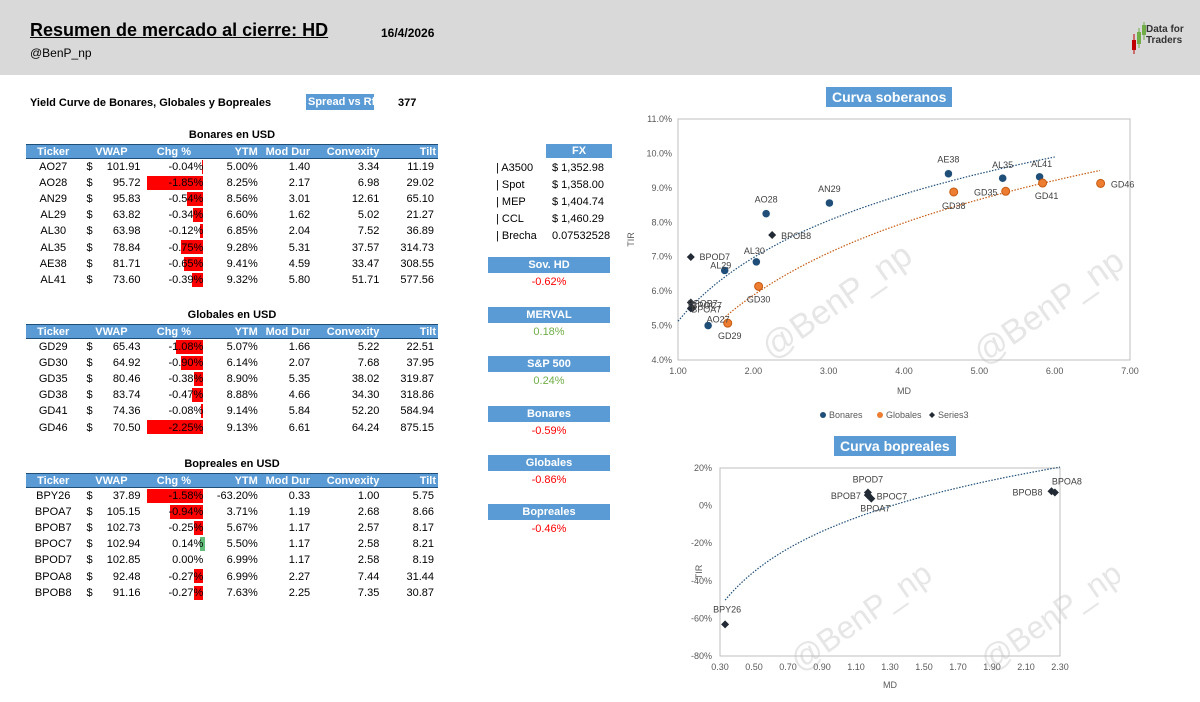 Image resolution: width=1200 pixels, height=702 pixels. What do you see at coordinates (237, 495) in the screenshot?
I see `ytm-cell: -63.20%` at bounding box center [237, 495].